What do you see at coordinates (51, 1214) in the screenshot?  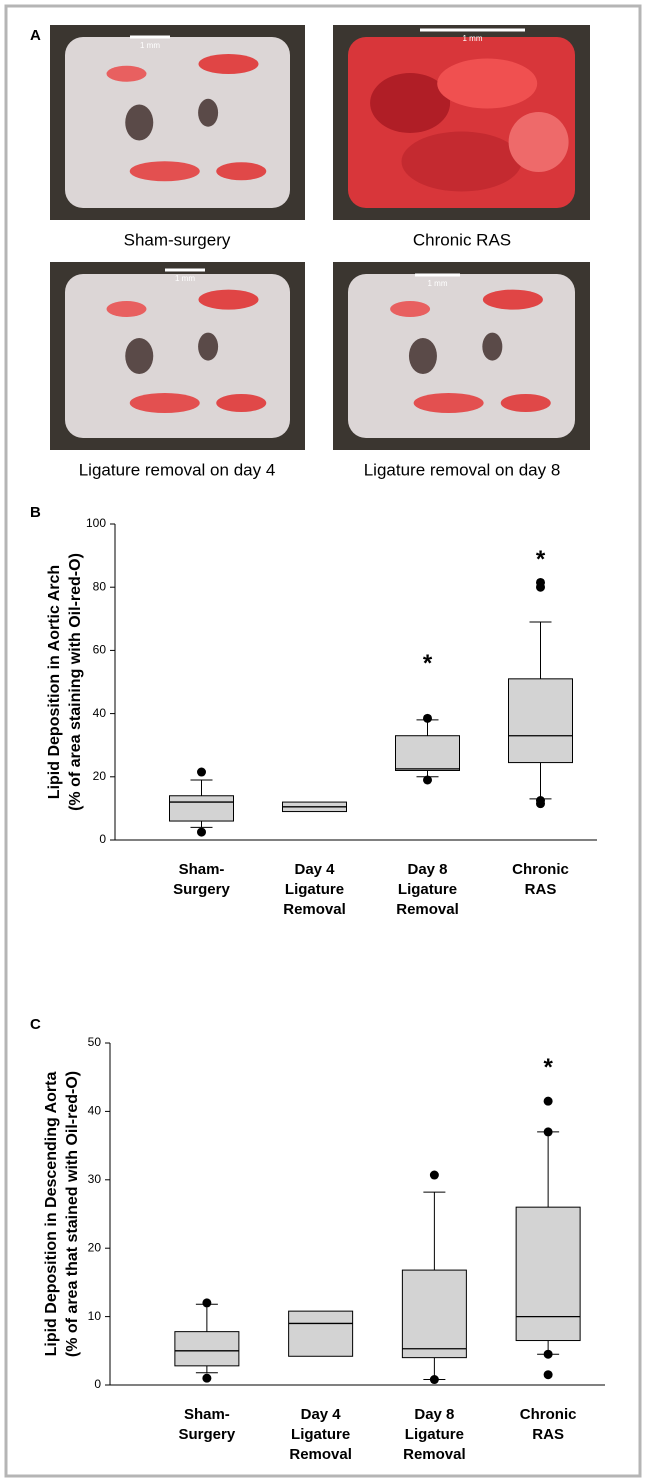 I see `y-axis-label: Lipid Deposition in Descending Aorta` at bounding box center [51, 1214].